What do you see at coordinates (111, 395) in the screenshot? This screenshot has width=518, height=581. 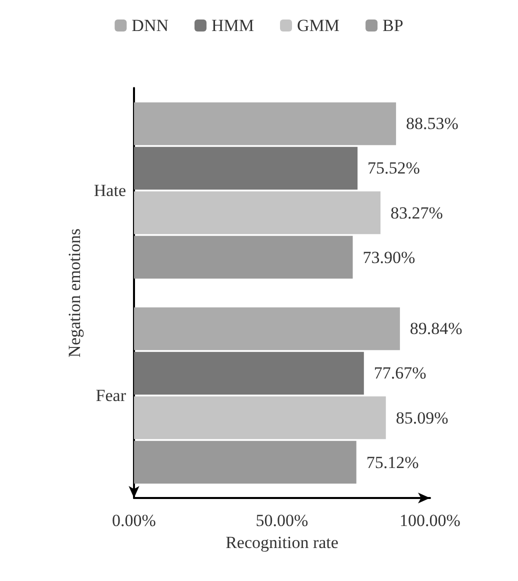 I see `y-tick-label: Fear` at bounding box center [111, 395].